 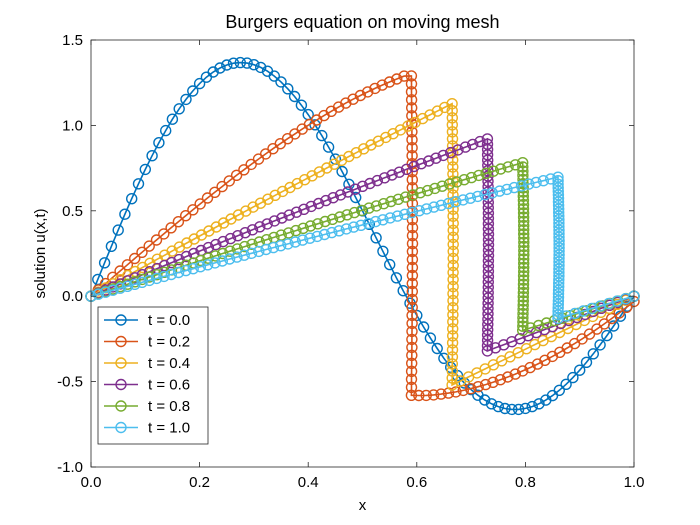 What do you see at coordinates (72, 40) in the screenshot?
I see `y-tick-label: 1.5` at bounding box center [72, 40].